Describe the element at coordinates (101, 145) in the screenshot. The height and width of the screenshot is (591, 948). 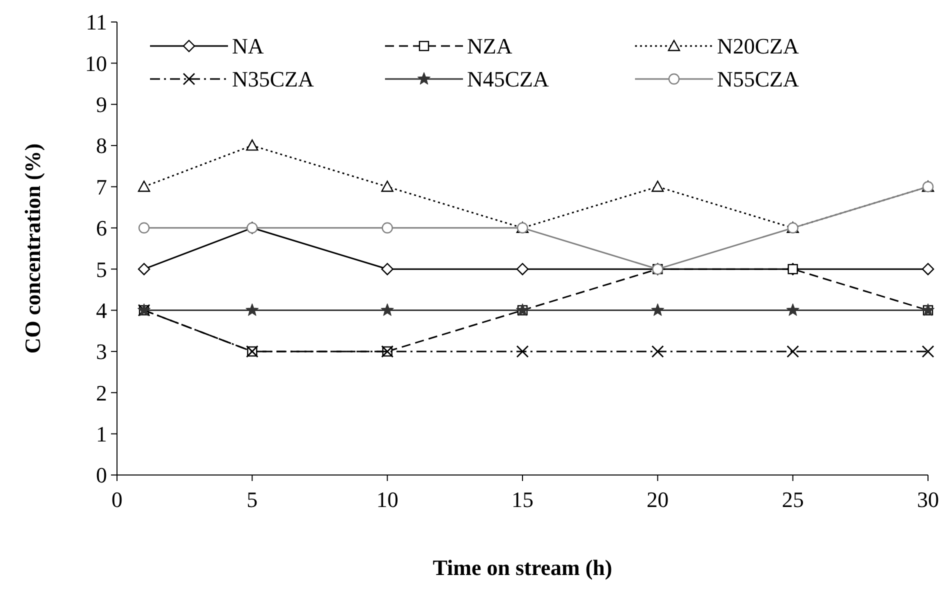
I see `y-tick-label: 8` at that location.